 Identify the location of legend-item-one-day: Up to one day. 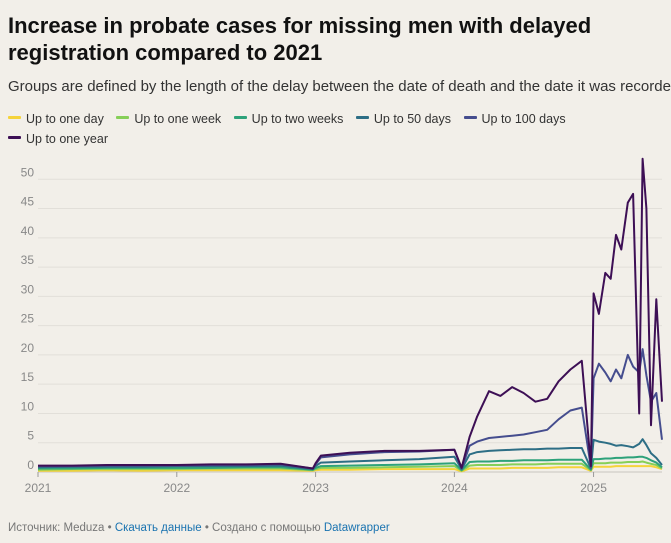
(56, 119).